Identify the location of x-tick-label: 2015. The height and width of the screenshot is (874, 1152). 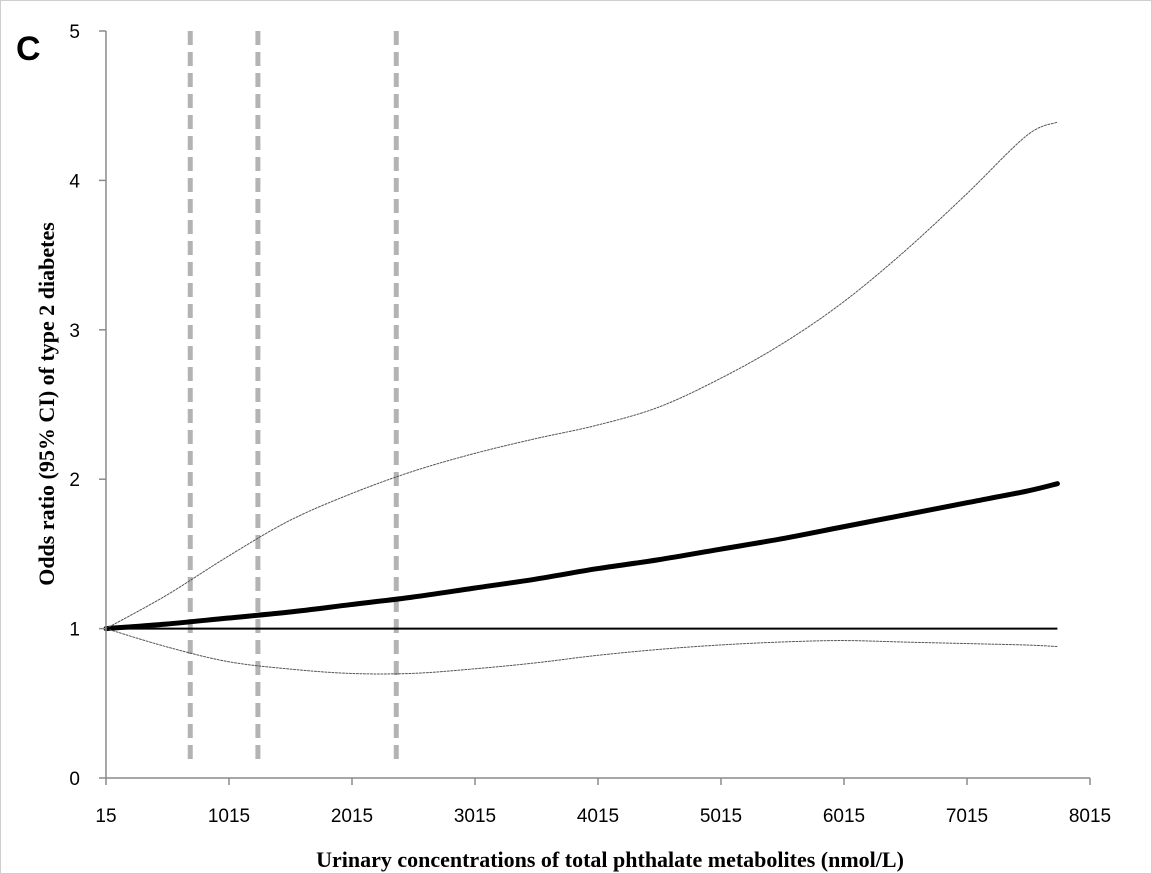
(352, 816).